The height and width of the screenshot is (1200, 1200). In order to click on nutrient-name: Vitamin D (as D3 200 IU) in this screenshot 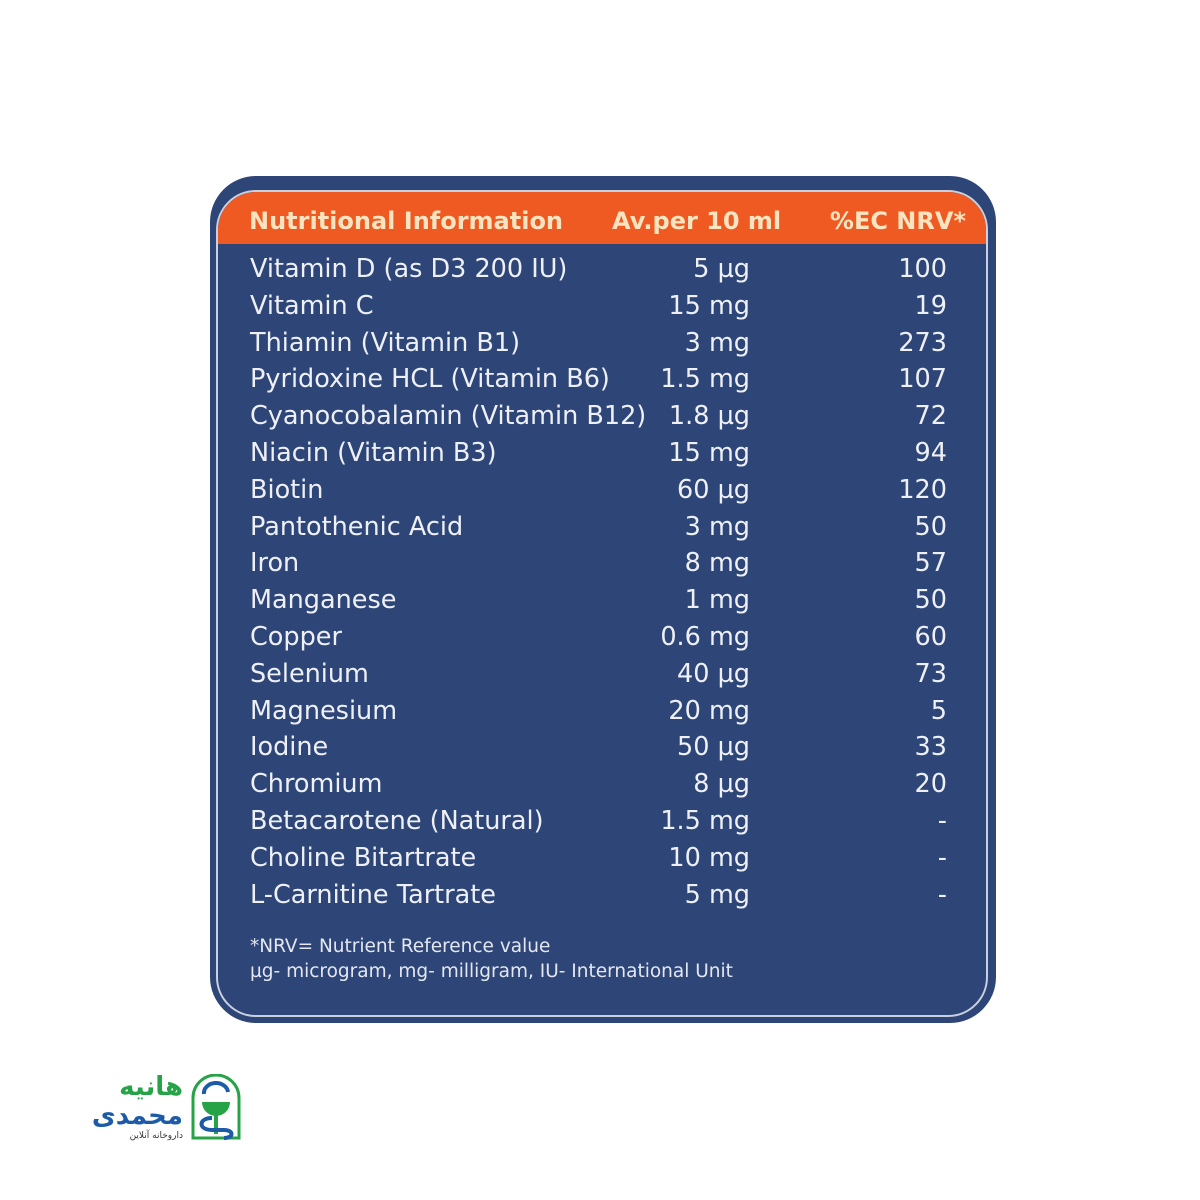, I will do `click(409, 269)`.